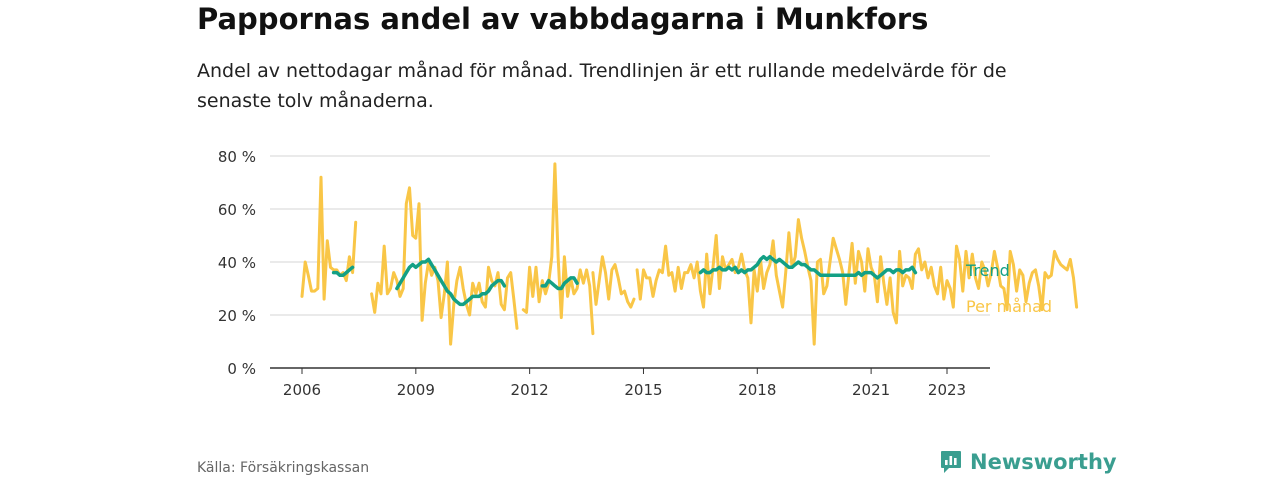  What do you see at coordinates (643, 390) in the screenshot?
I see `x-tick-label: 2015` at bounding box center [643, 390].